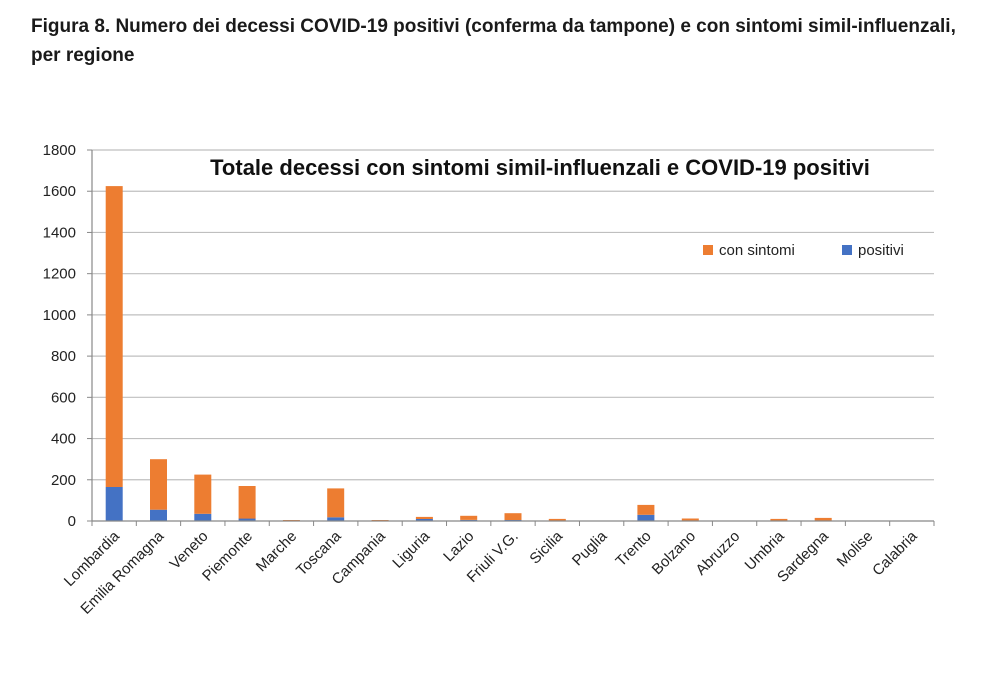  Describe the element at coordinates (469, 517) in the screenshot. I see `bar-con-sintomi-lazio` at that location.